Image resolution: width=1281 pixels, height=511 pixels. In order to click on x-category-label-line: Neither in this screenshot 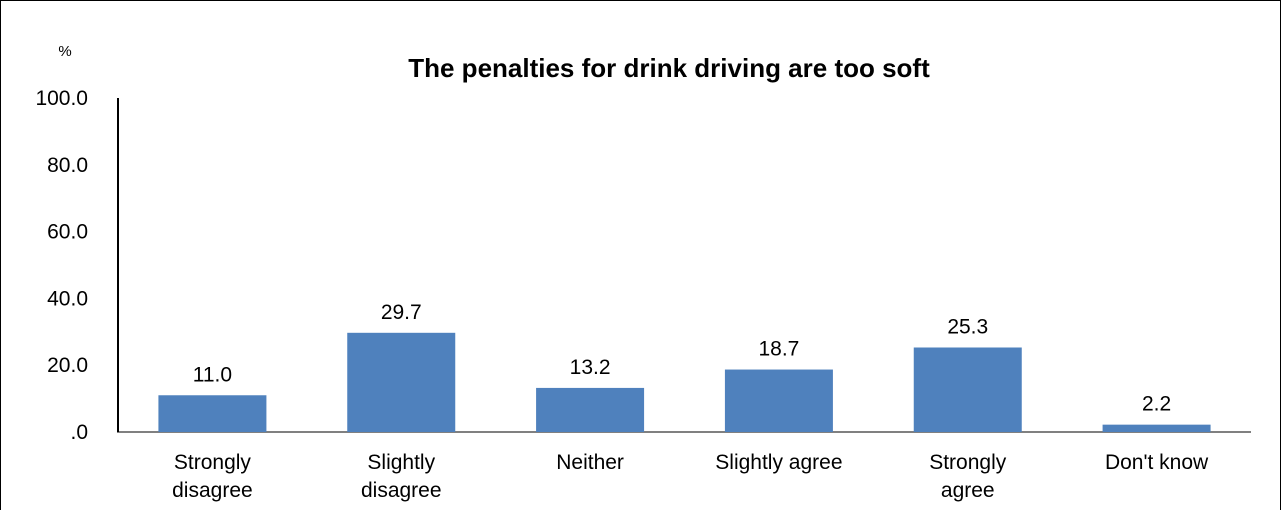, I will do `click(590, 462)`.